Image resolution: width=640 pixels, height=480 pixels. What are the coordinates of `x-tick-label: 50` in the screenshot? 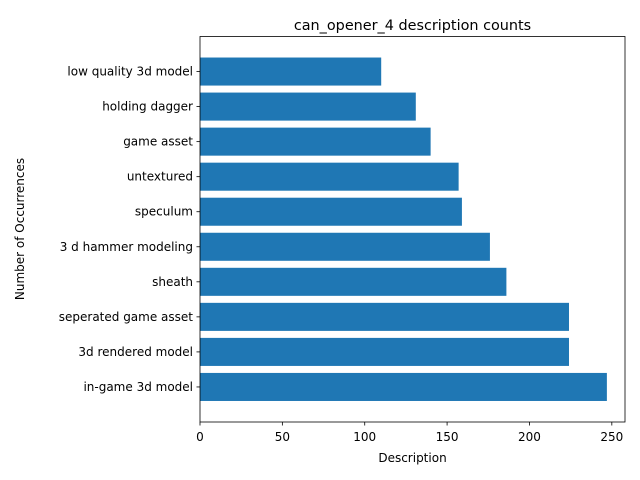 It's located at (282, 437).